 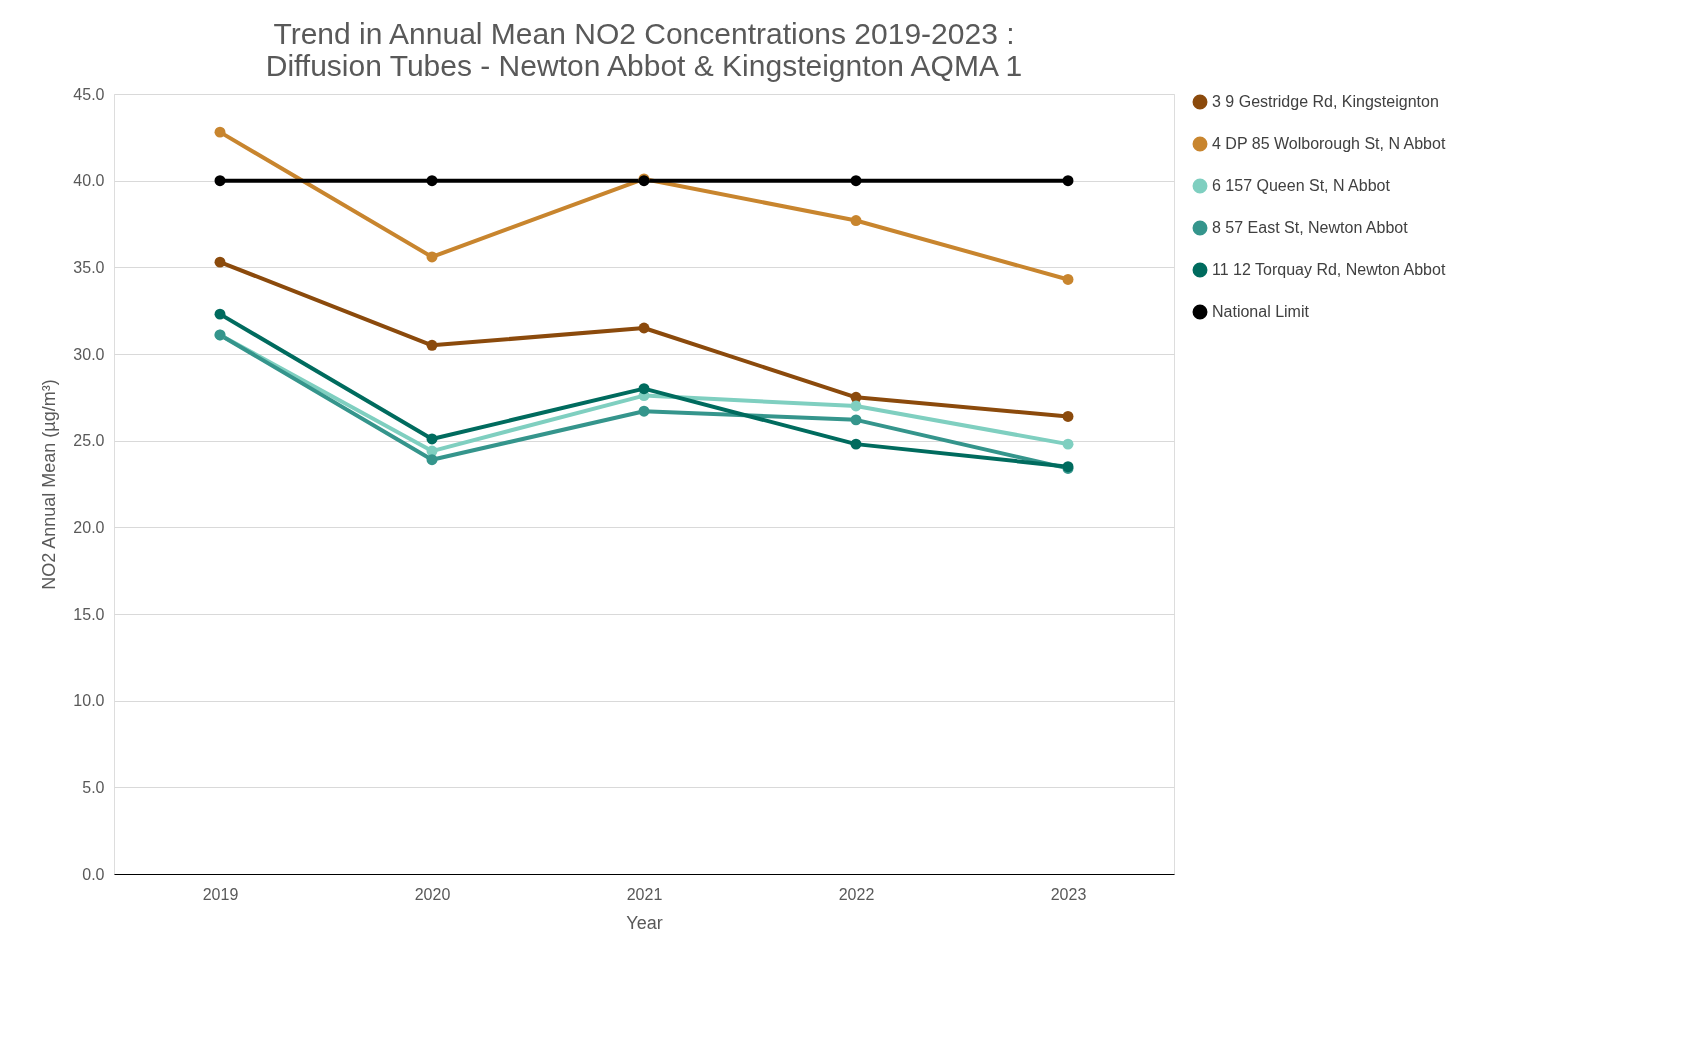 I want to click on y-tick-label: 25.0, so click(x=89, y=441).